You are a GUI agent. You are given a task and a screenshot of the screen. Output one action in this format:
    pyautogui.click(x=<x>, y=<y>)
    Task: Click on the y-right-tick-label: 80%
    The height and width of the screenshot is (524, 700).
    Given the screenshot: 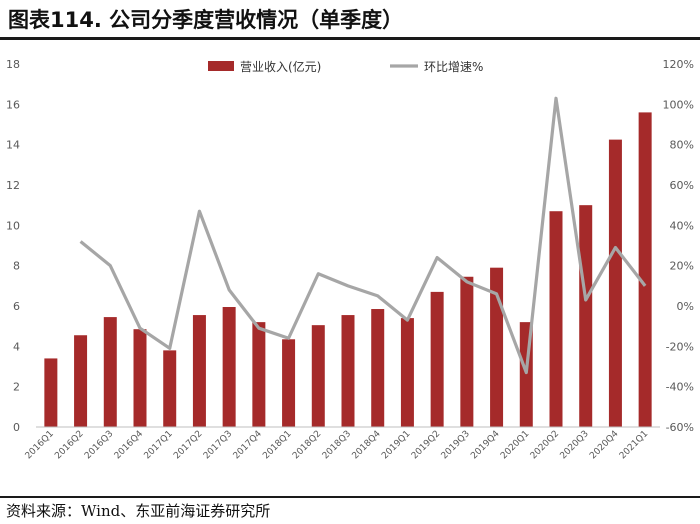 What is the action you would take?
    pyautogui.click(x=682, y=145)
    